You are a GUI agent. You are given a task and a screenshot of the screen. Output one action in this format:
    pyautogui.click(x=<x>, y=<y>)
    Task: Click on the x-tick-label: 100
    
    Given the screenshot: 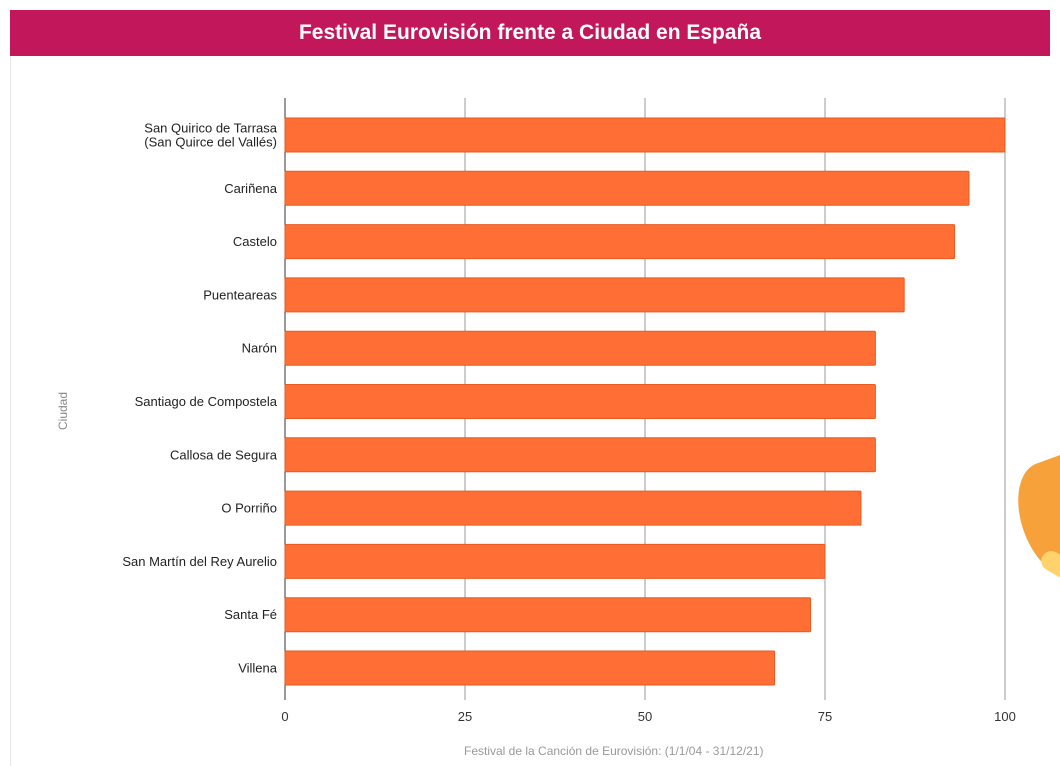 What is the action you would take?
    pyautogui.click(x=1005, y=716)
    